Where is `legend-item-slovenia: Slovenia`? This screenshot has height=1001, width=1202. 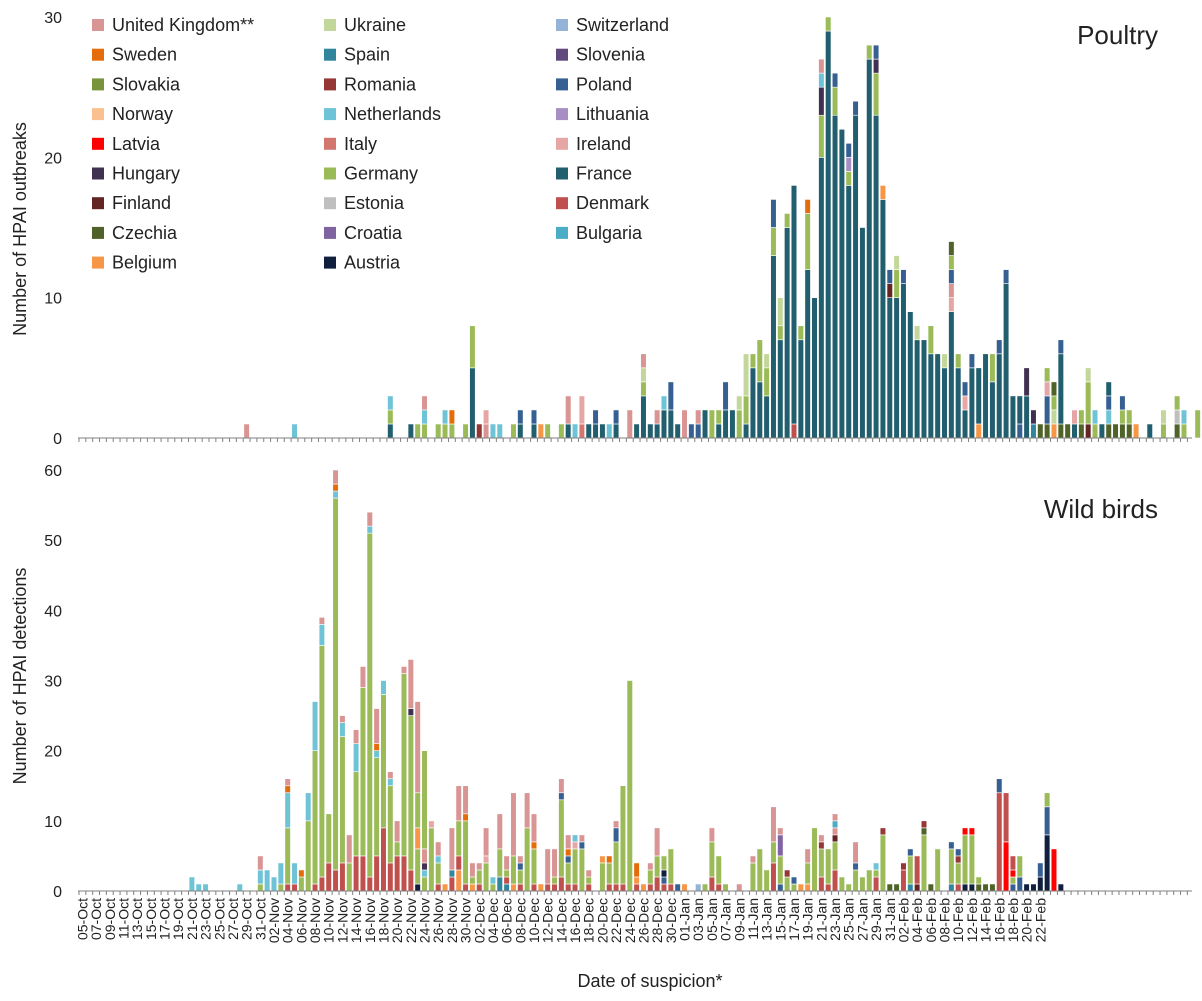
legend-item-slovenia: Slovenia is located at coordinates (601, 55).